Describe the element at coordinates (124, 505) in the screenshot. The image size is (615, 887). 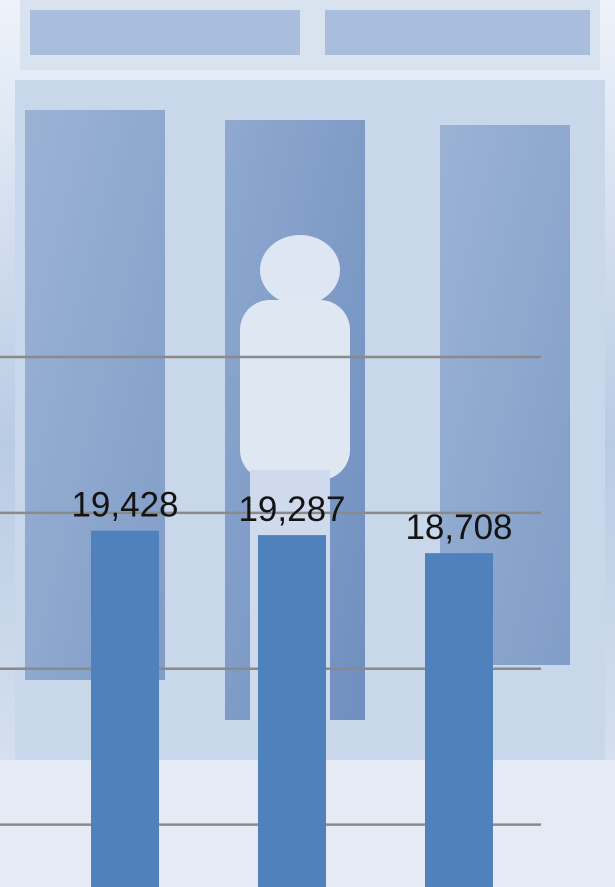
I see `data-label: 19,428` at that location.